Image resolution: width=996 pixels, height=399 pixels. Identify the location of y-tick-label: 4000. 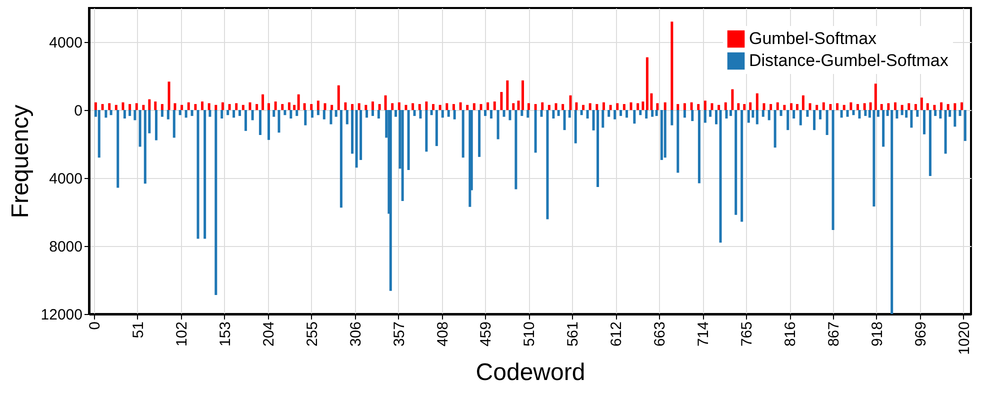
(65, 179).